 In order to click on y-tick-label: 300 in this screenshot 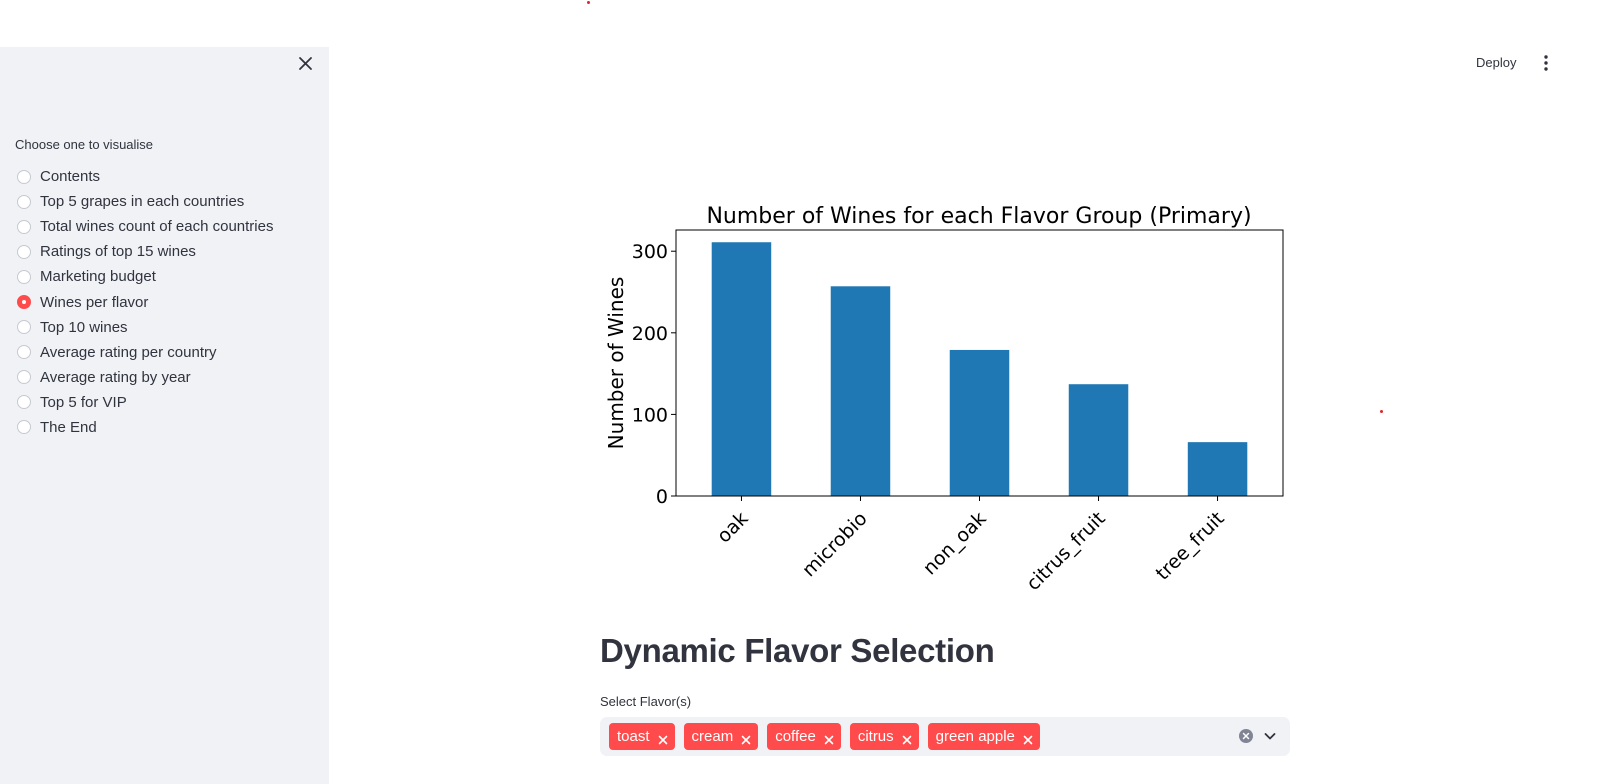, I will do `click(650, 252)`.